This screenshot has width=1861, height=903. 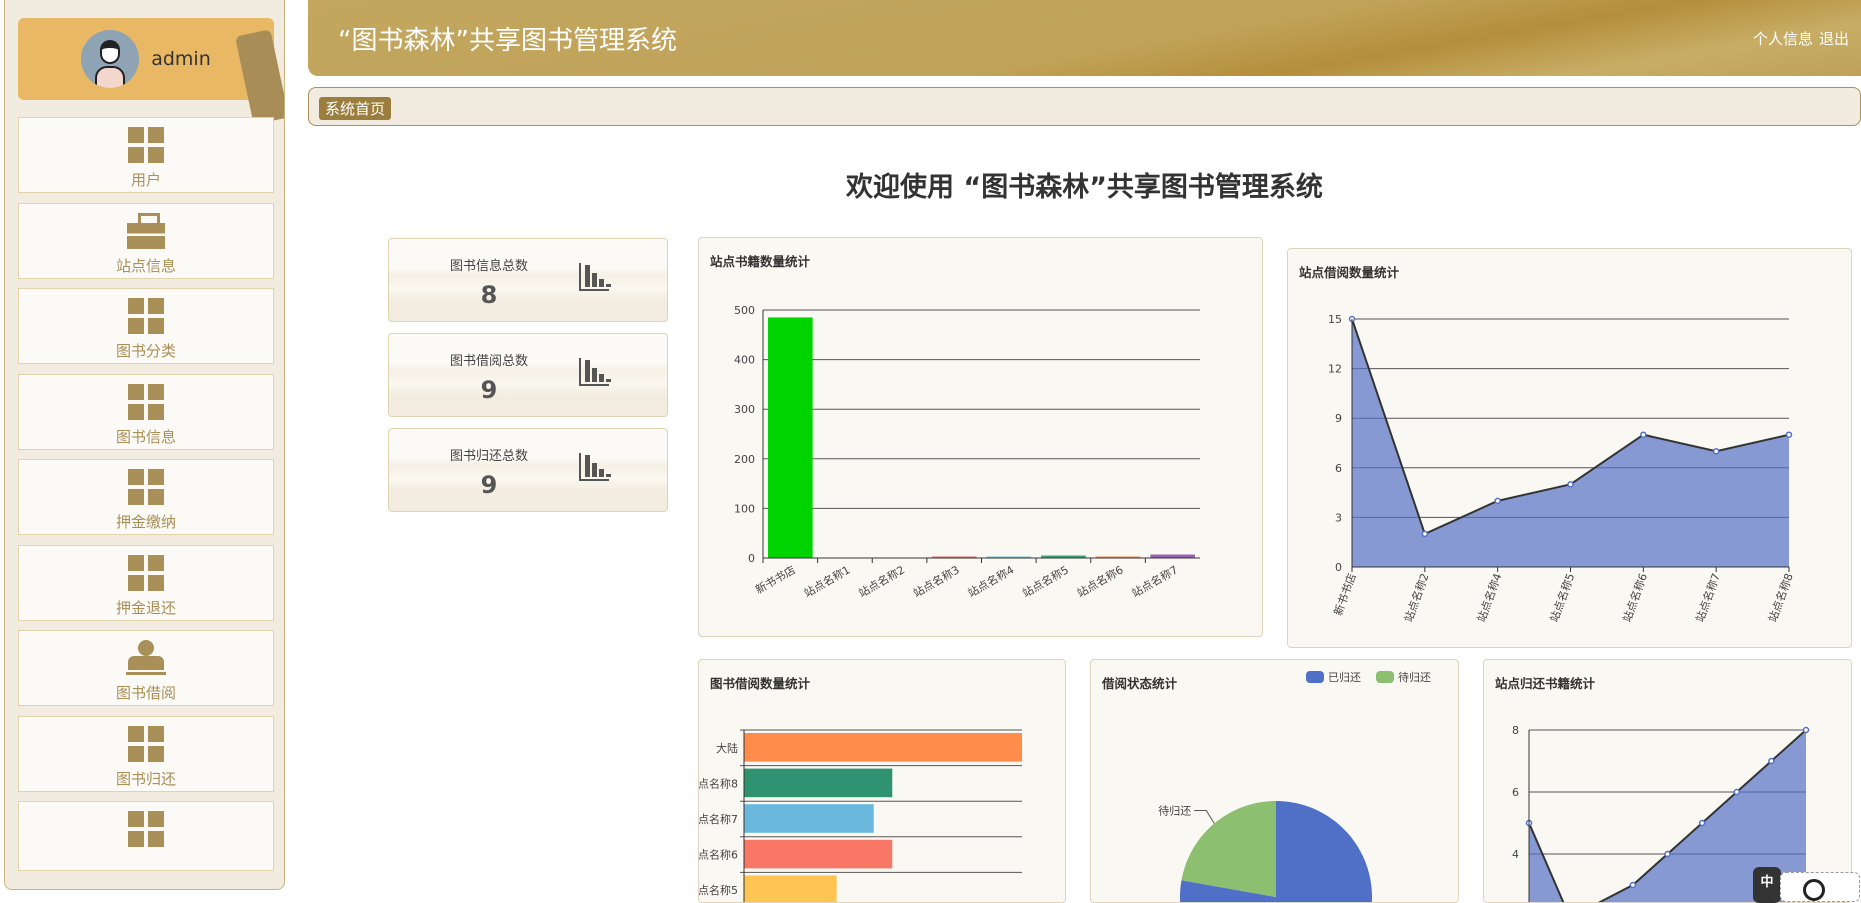 I want to click on y-tick-label: 站点名称7, so click(x=718, y=819).